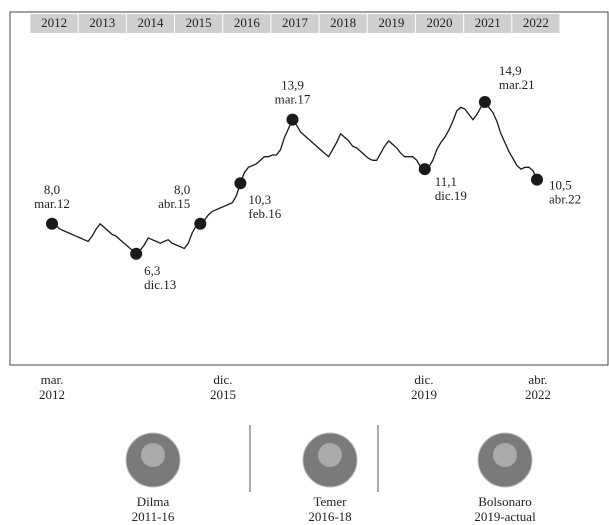 Image resolution: width=609 pixels, height=525 pixels. I want to click on value-label: 14,9, so click(510, 70).